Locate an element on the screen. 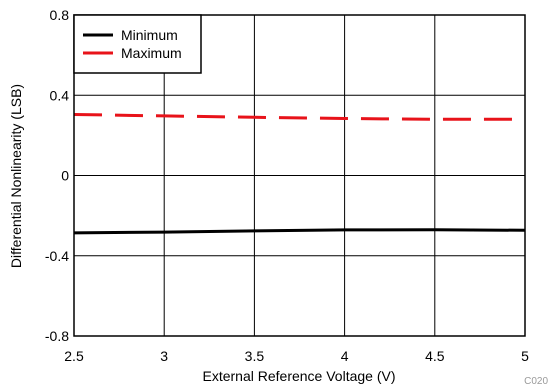  y-tick-label: 0.8 is located at coordinates (60, 15).